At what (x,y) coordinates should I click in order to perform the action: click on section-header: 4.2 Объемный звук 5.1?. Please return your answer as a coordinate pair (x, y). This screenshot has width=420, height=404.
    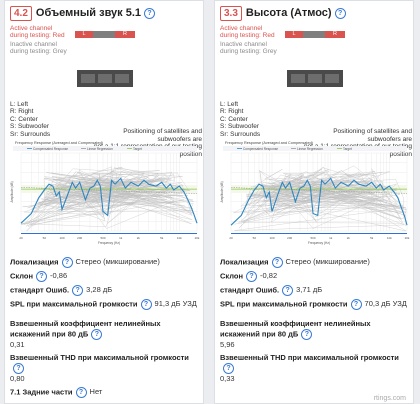
    Looking at the image, I should click on (83, 13).